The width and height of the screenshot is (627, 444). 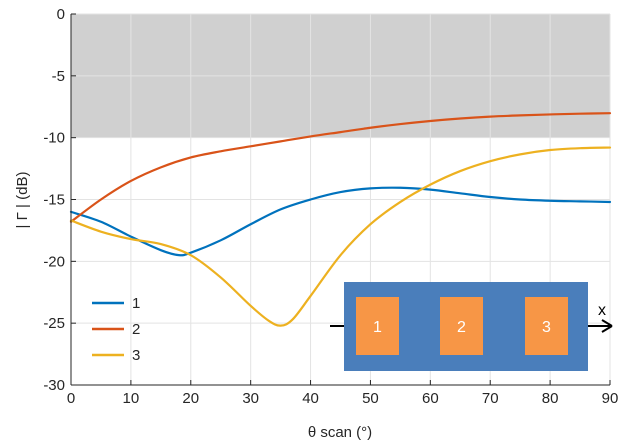 What do you see at coordinates (71, 398) in the screenshot?
I see `x-tick-label: 0` at bounding box center [71, 398].